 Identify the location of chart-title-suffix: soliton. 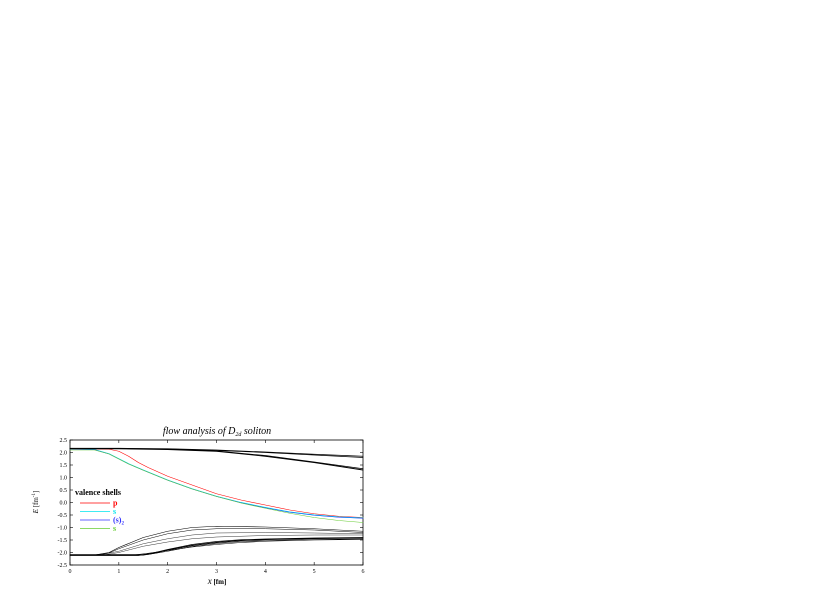
(256, 431).